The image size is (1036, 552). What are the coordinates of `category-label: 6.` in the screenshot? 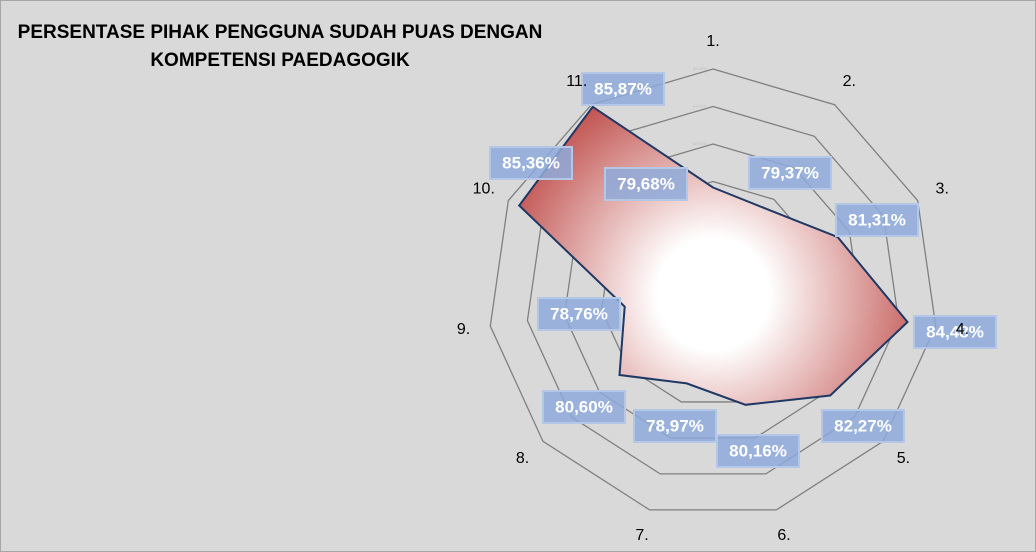 It's located at (783, 535).